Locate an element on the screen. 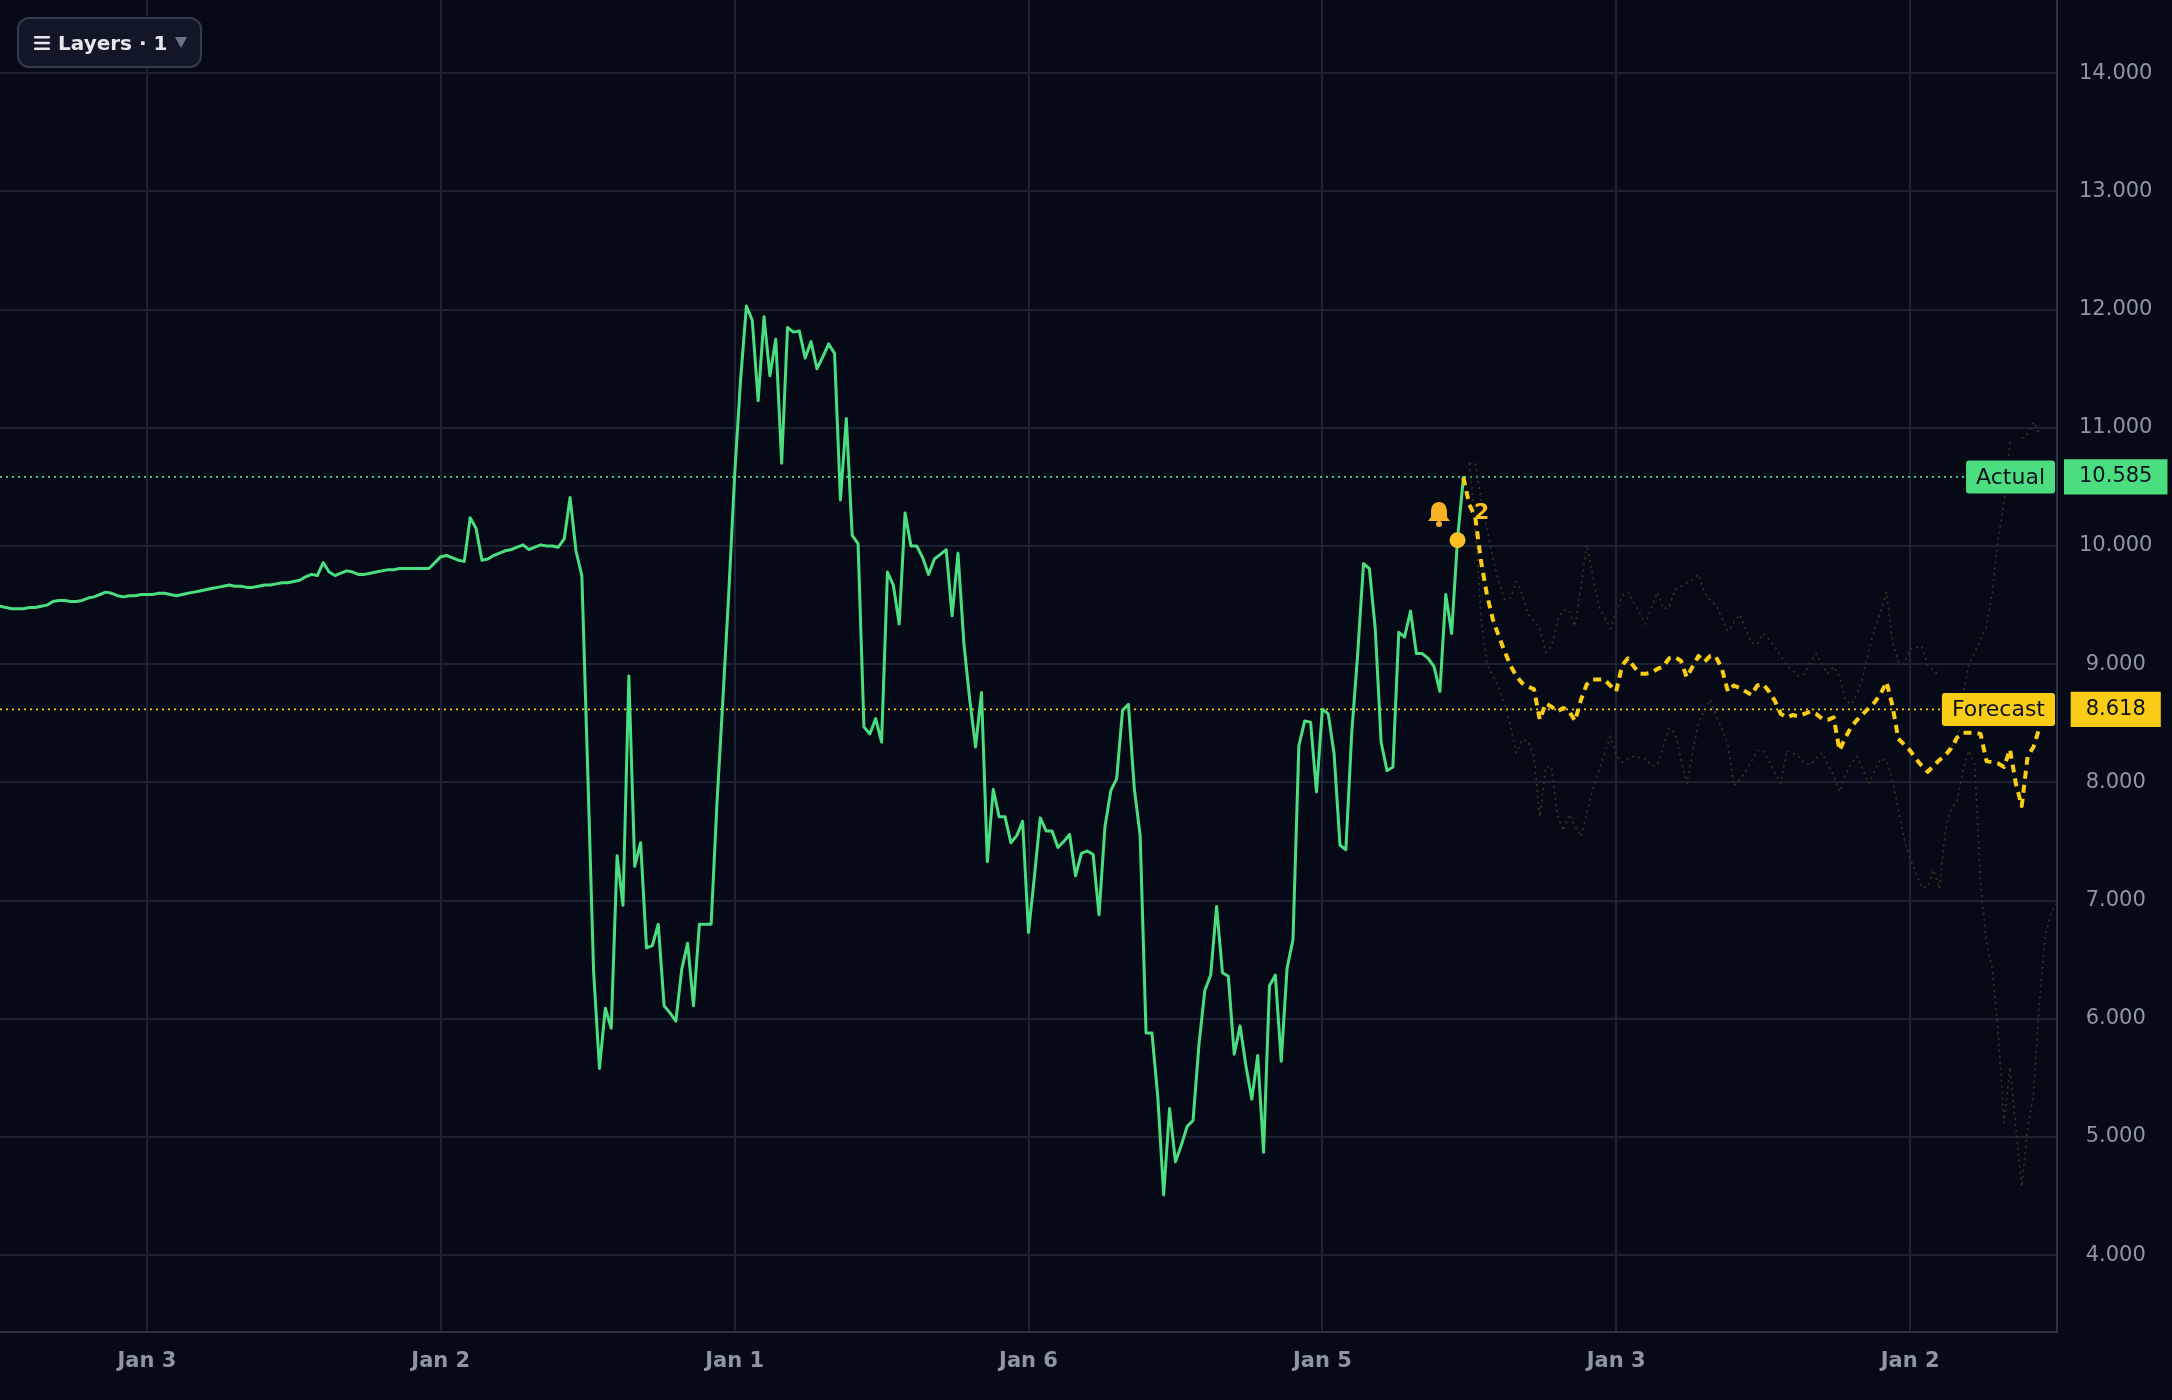 This screenshot has width=2172, height=1400. annotation: 2 is located at coordinates (1481, 511).